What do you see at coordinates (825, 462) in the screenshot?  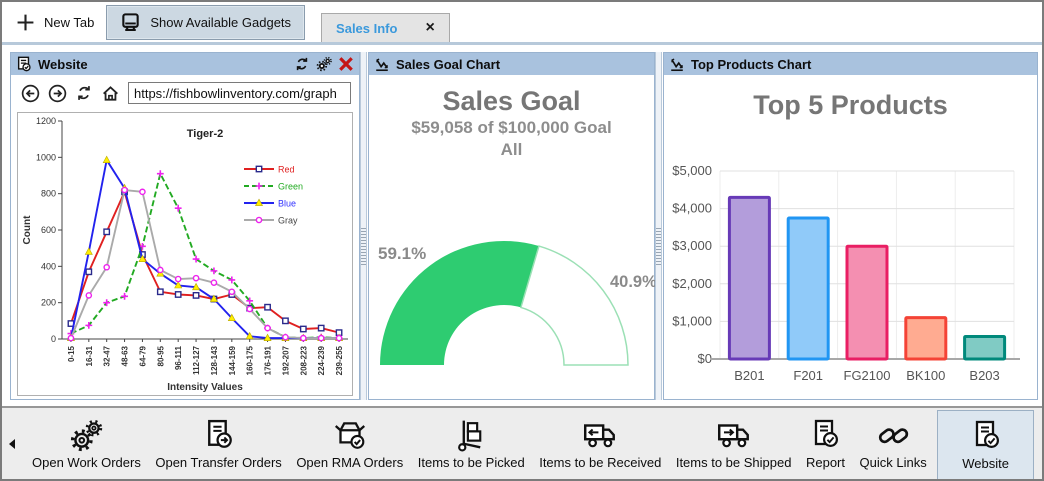 I see `toolbar-item-label: Report` at bounding box center [825, 462].